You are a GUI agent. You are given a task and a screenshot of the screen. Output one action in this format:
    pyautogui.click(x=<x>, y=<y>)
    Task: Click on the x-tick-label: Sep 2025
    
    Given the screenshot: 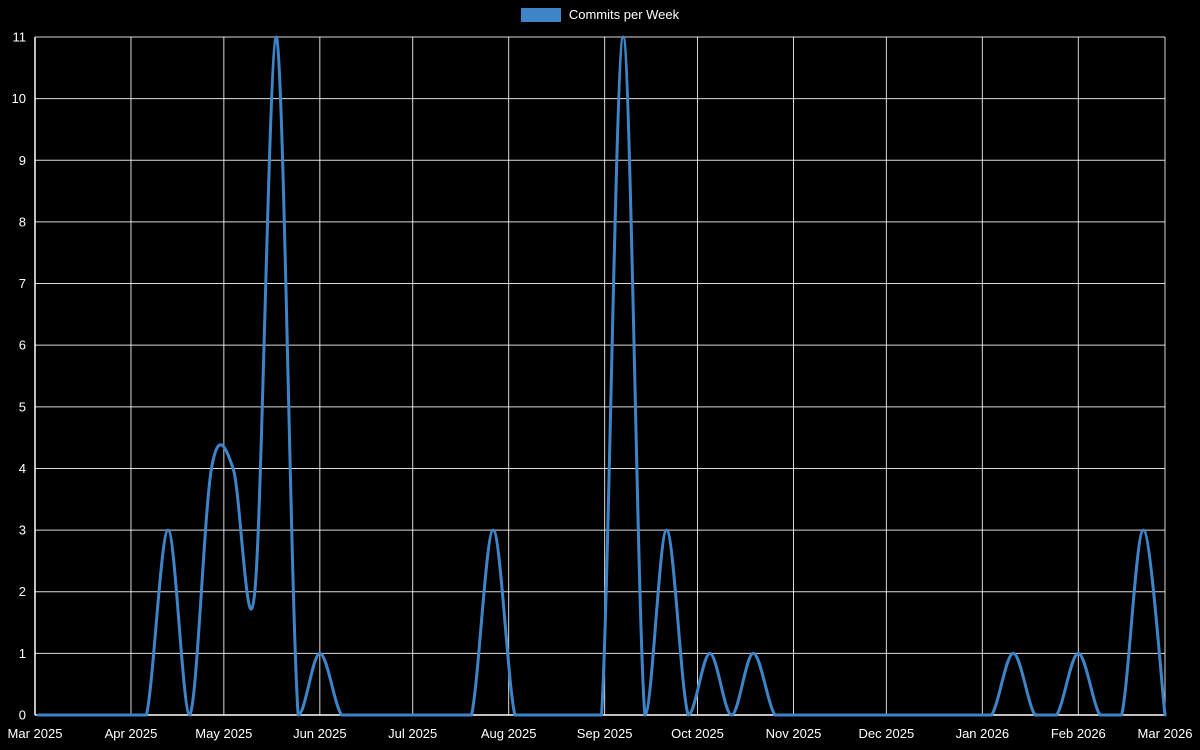 What is the action you would take?
    pyautogui.click(x=605, y=733)
    